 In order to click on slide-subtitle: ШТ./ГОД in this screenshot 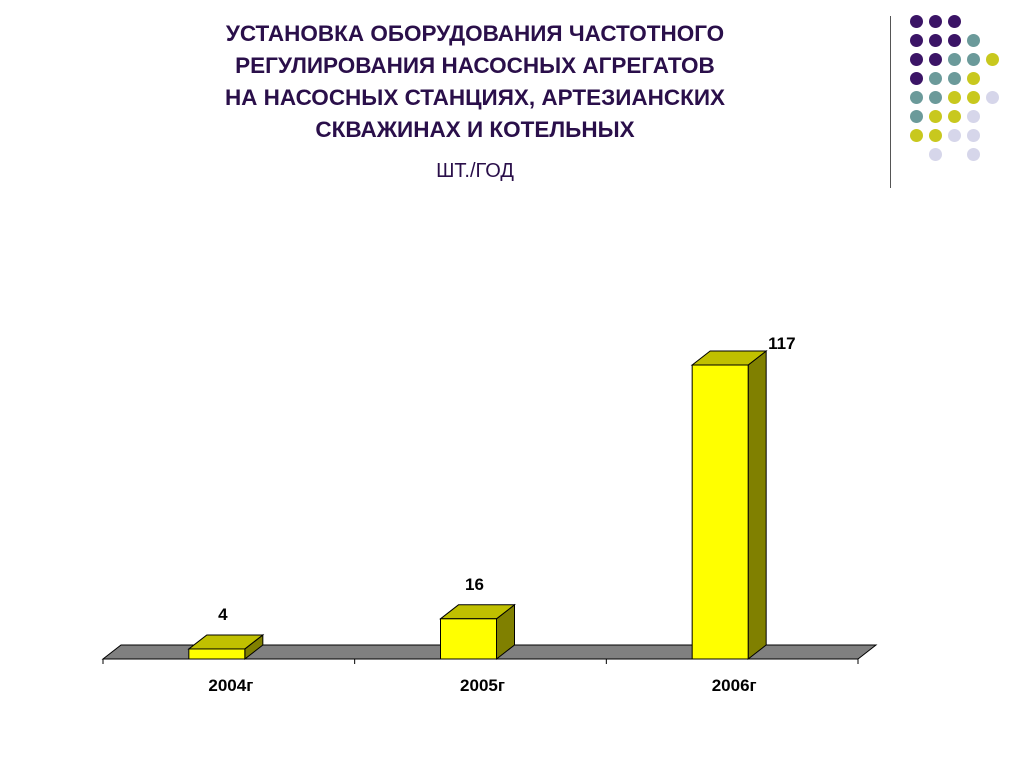, I will do `click(475, 171)`.